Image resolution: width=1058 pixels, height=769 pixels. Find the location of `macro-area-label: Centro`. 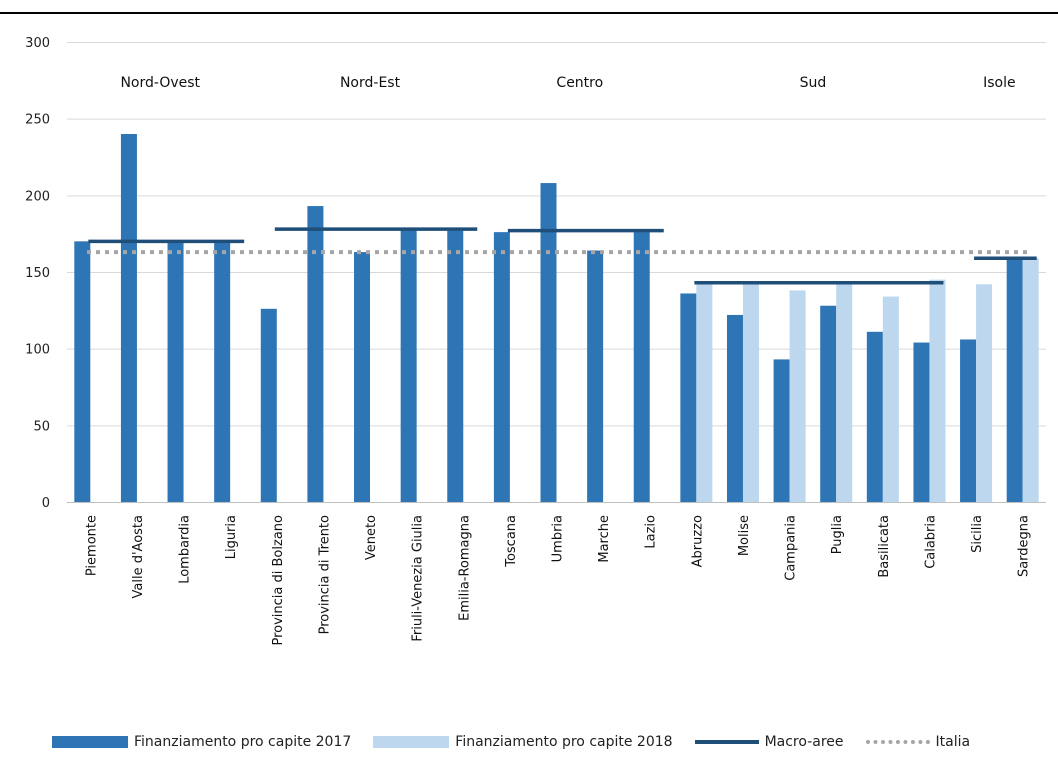

macro-area-label: Centro is located at coordinates (579, 83).